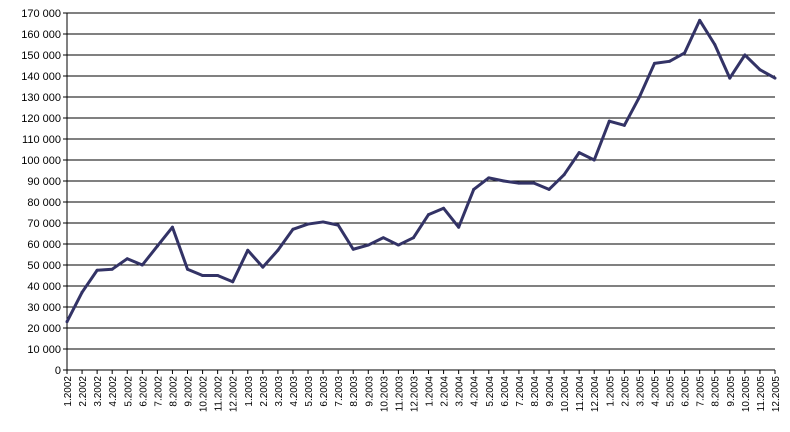  What do you see at coordinates (354, 391) in the screenshot?
I see `x-tick-label: 8.2003` at bounding box center [354, 391].